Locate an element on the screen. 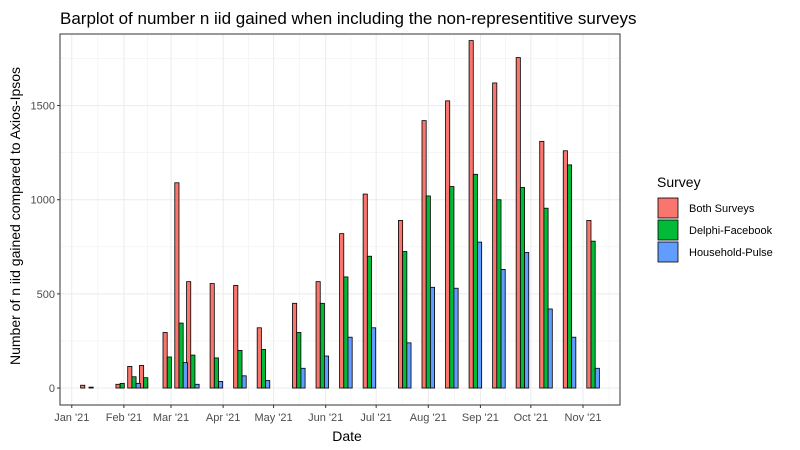 This screenshot has width=800, height=450. y-tick-label: 0 is located at coordinates (52, 389).